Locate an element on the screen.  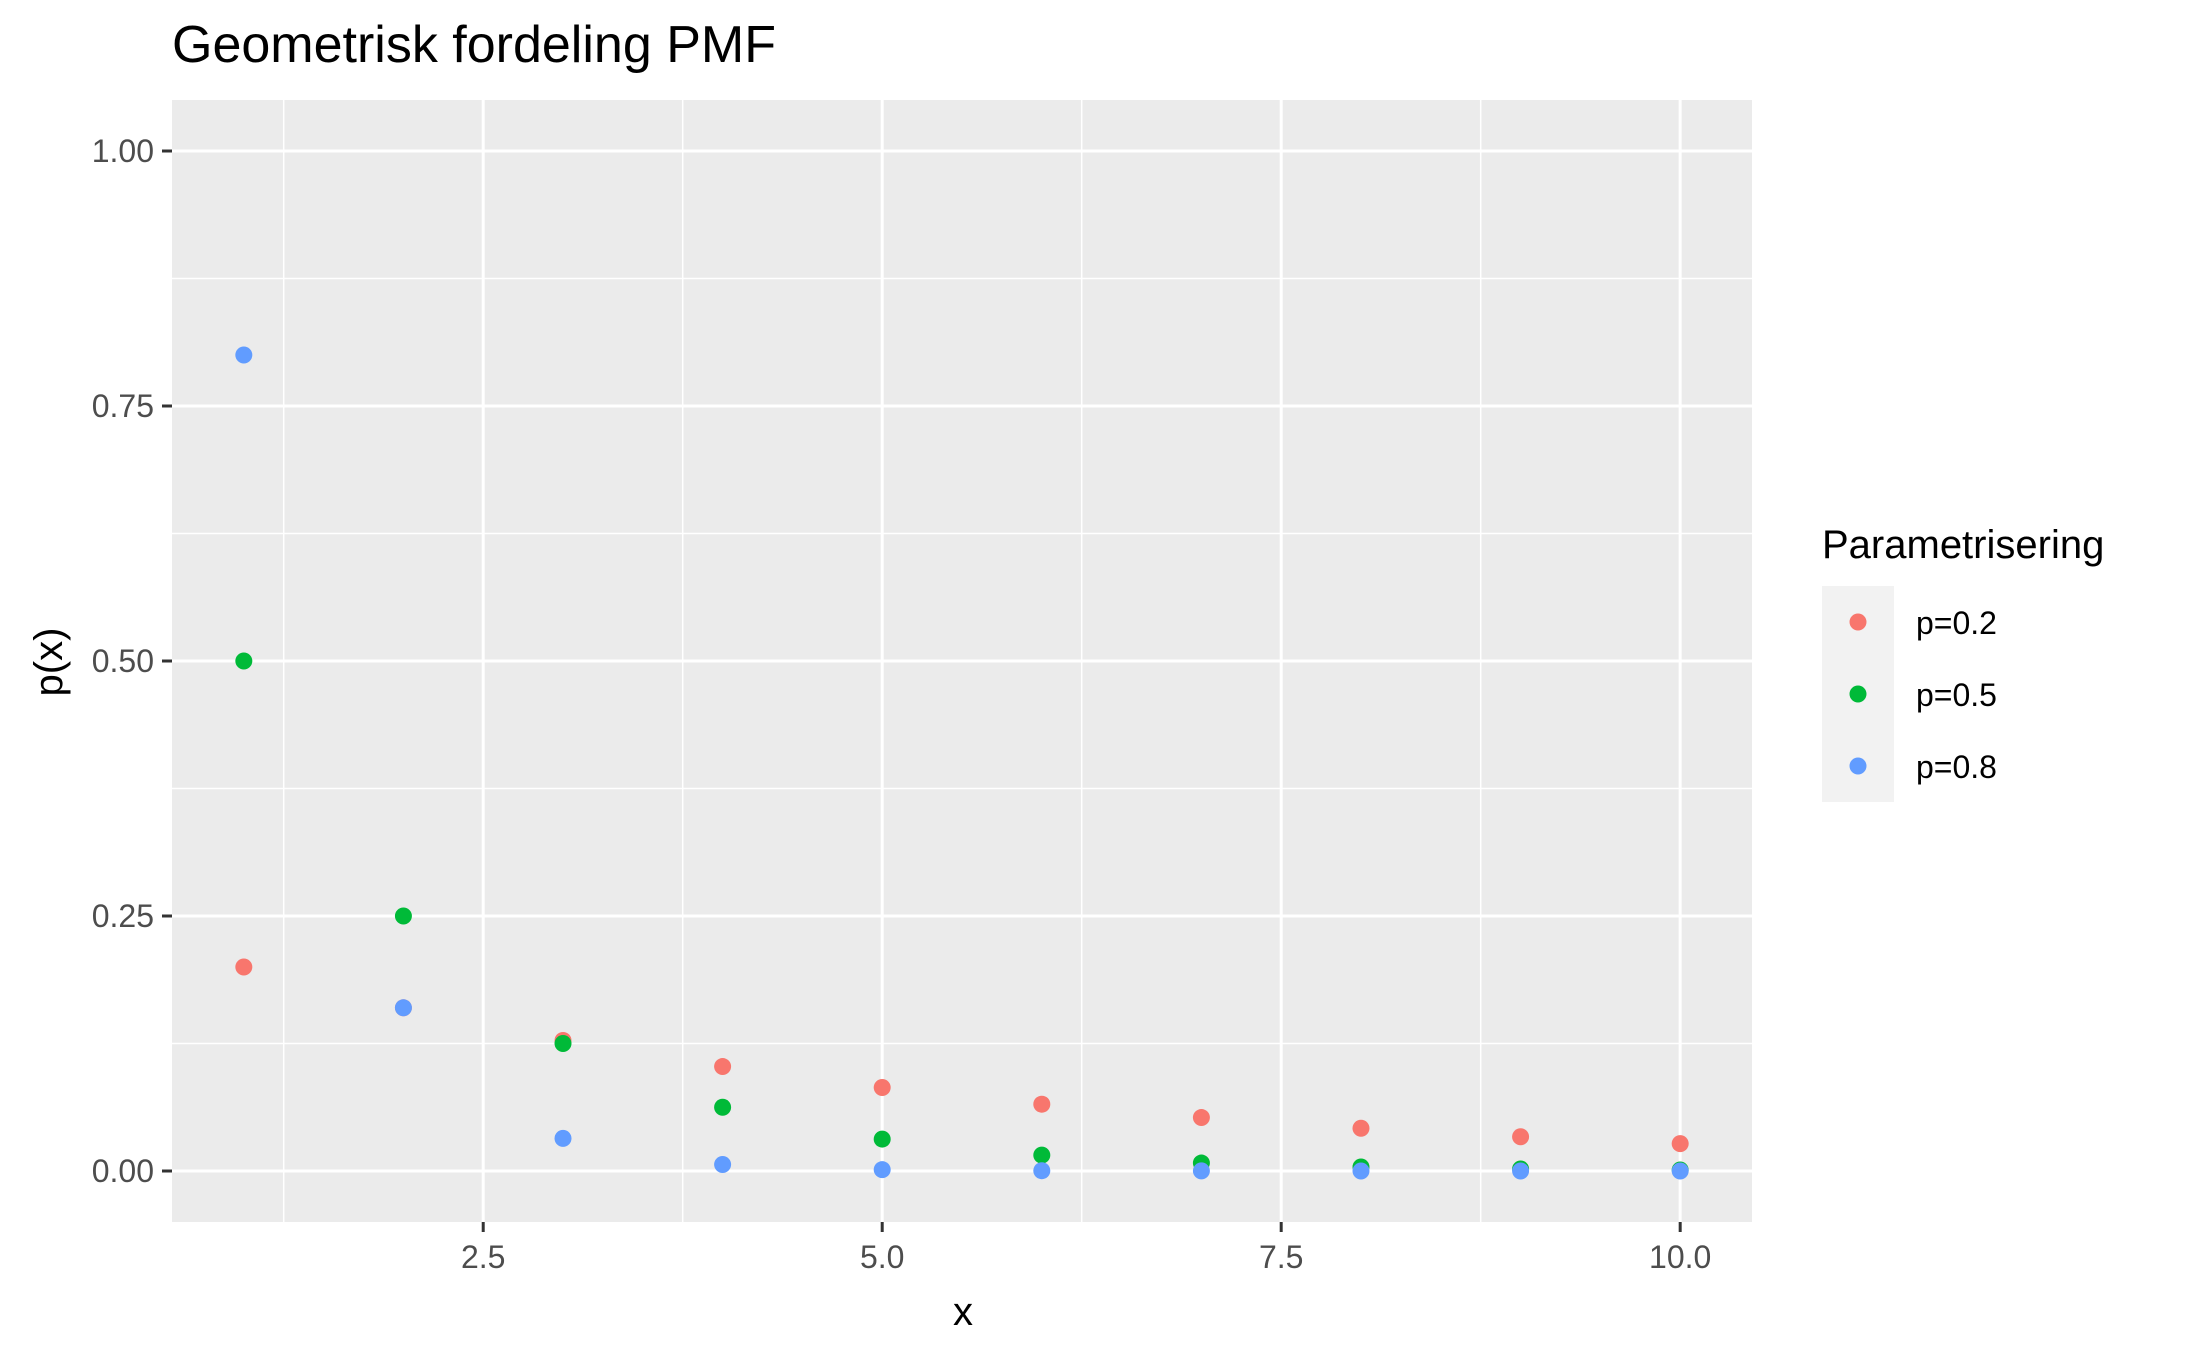
y-tick-label: 1.00 is located at coordinates (123, 151).